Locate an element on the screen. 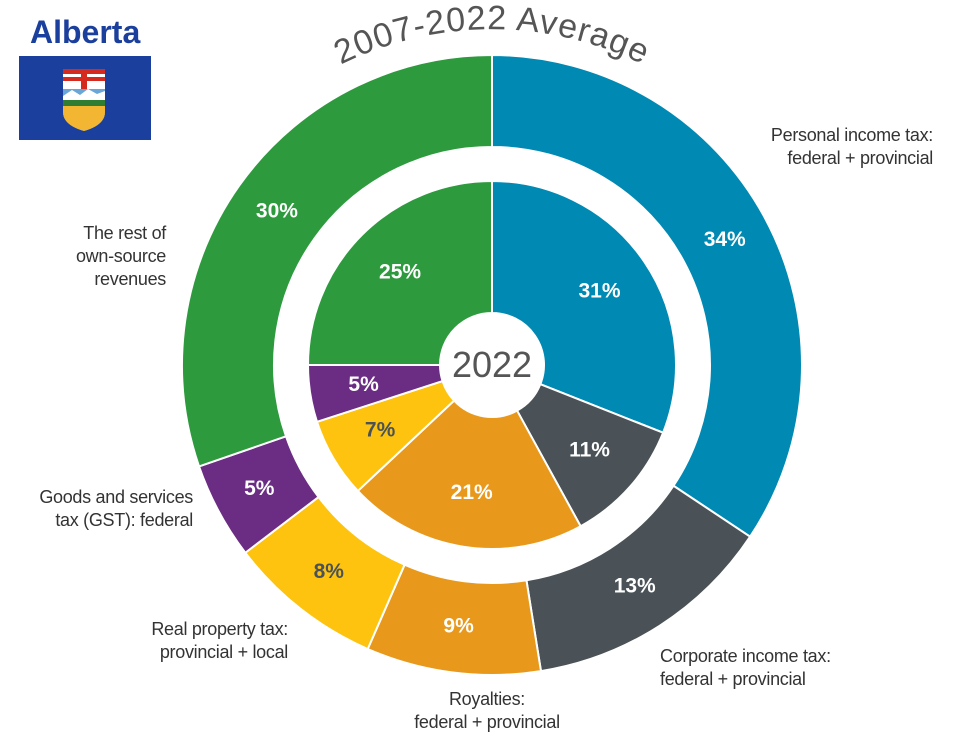 The width and height of the screenshot is (953, 743). value-label: 9% is located at coordinates (458, 625).